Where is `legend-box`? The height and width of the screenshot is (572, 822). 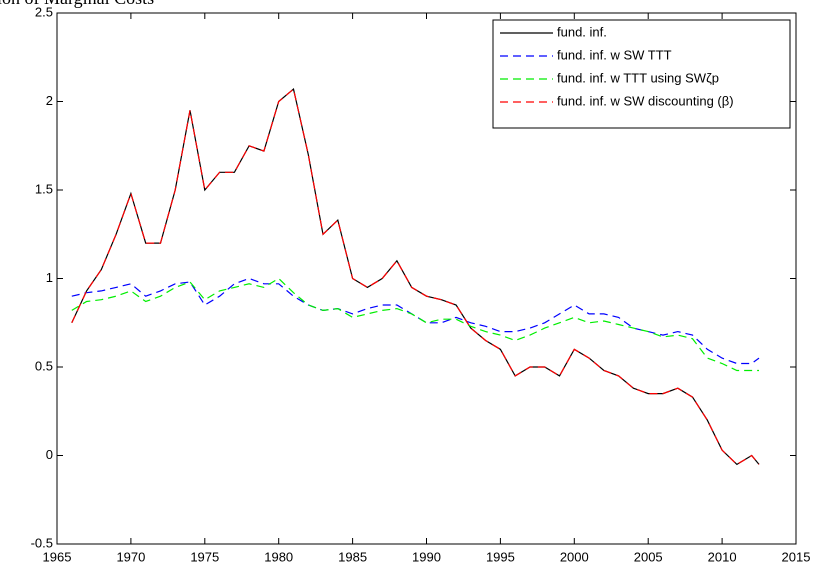 legend-box is located at coordinates (641, 74).